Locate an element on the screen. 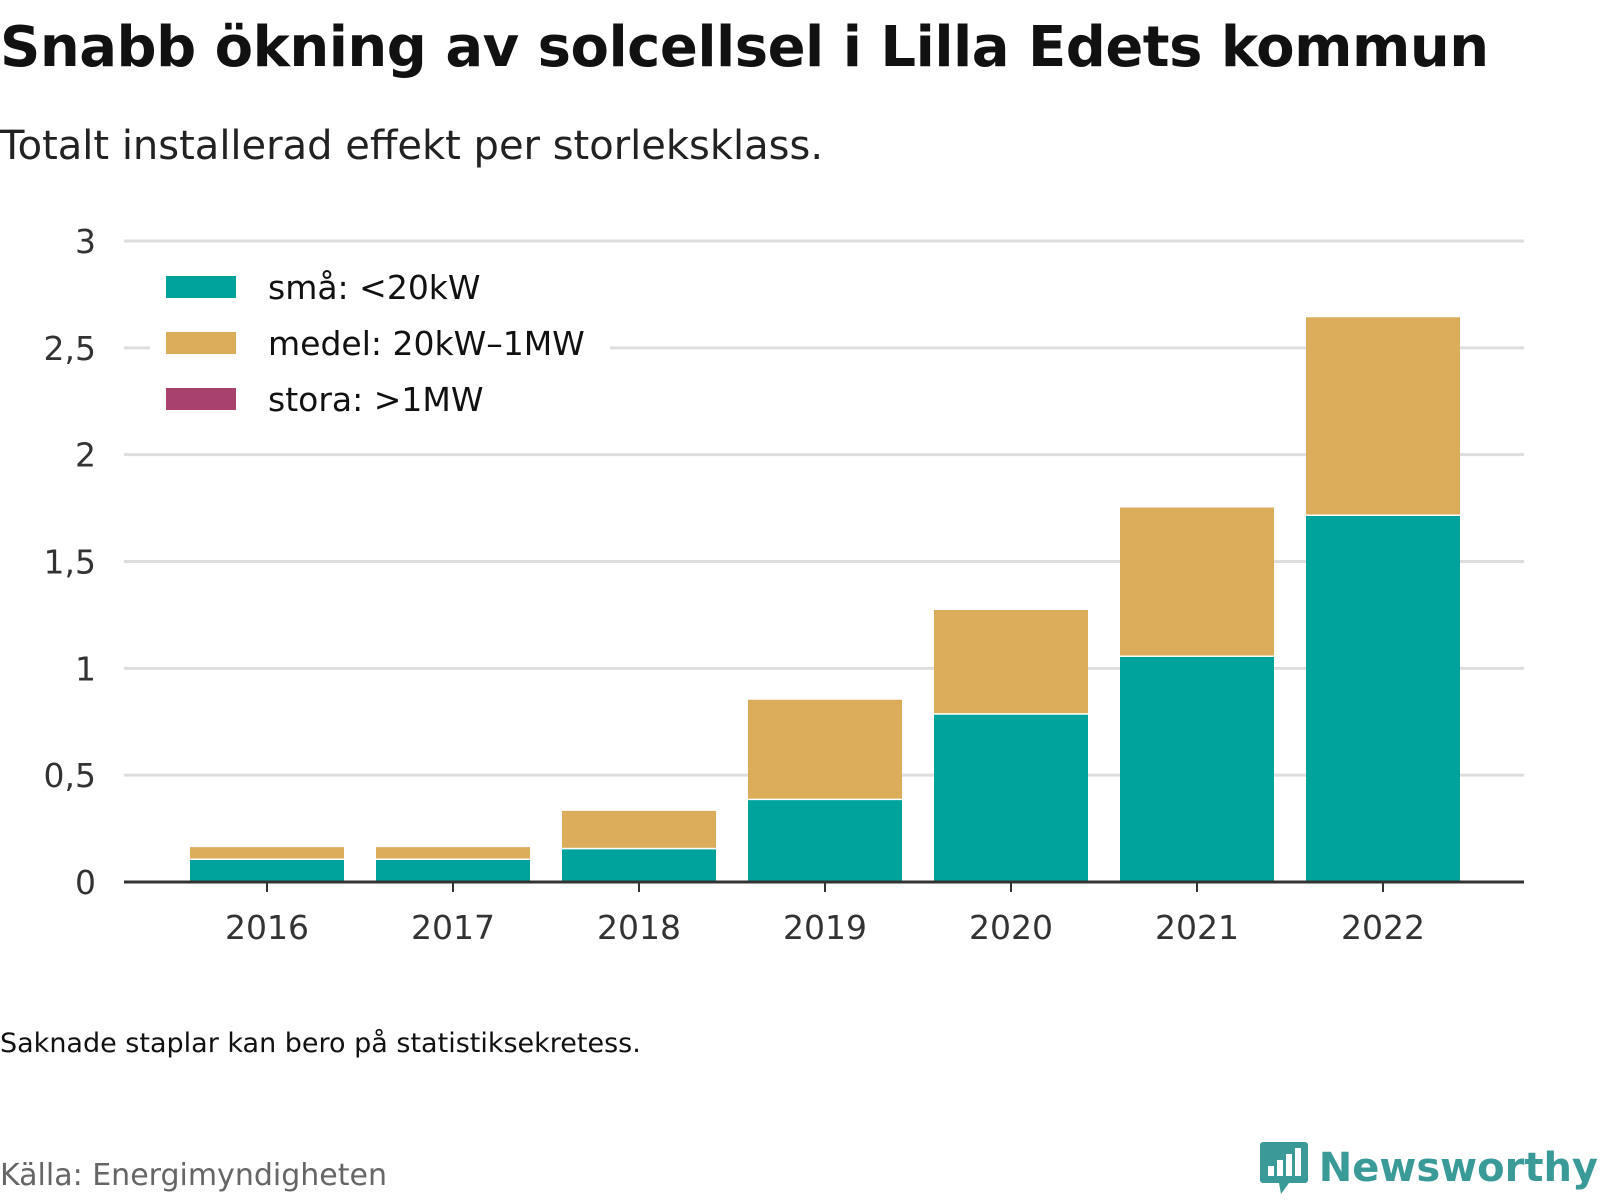  x-axis: 2016 2017 2018 2019 2020 2021 2022 is located at coordinates (824, 913).